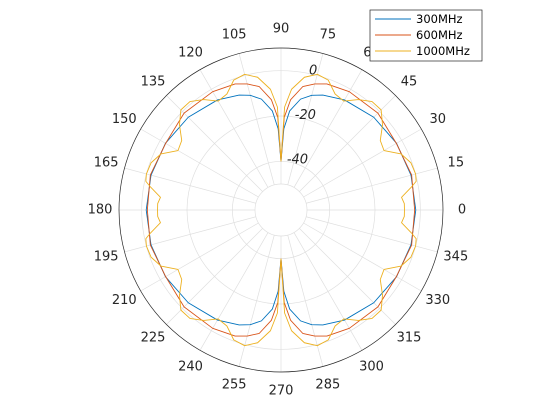 Image resolution: width=560 pixels, height=420 pixels. What do you see at coordinates (437, 119) in the screenshot?
I see `angle-tick-label: 30` at bounding box center [437, 119].